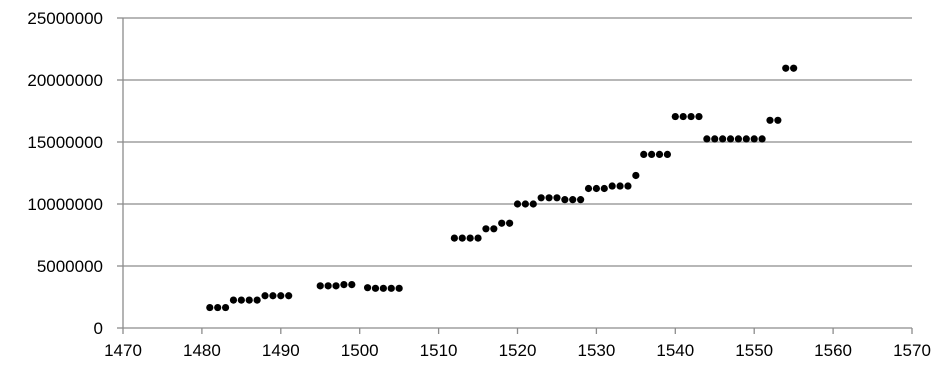 The width and height of the screenshot is (943, 370). Describe the element at coordinates (65, 80) in the screenshot. I see `y-tick-label: 20000000` at that location.